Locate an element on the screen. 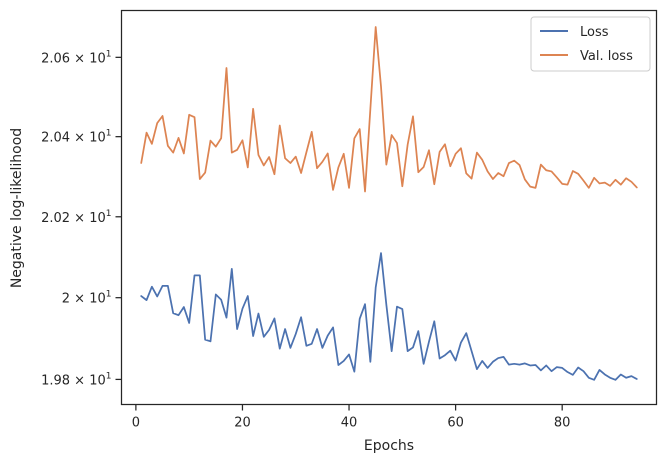 The height and width of the screenshot is (464, 667). x-axis: 0 20 40 60 80 is located at coordinates (351, 417).